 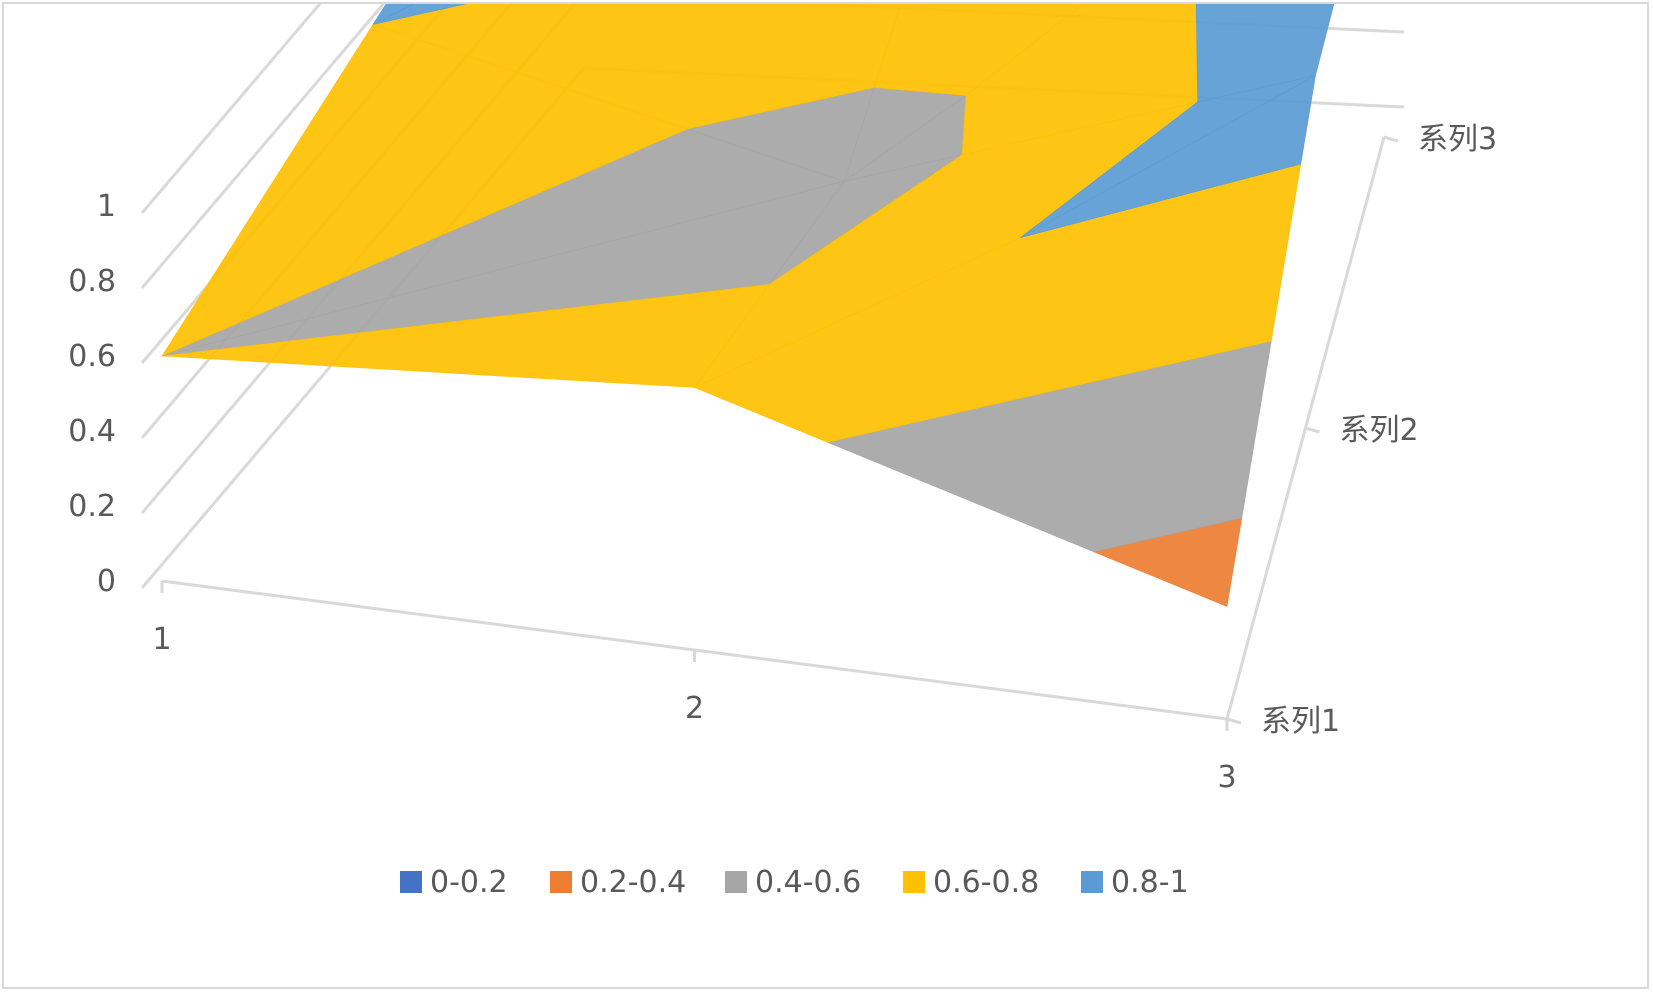 What do you see at coordinates (1226, 777) in the screenshot?
I see `category-tick-label: 3` at bounding box center [1226, 777].